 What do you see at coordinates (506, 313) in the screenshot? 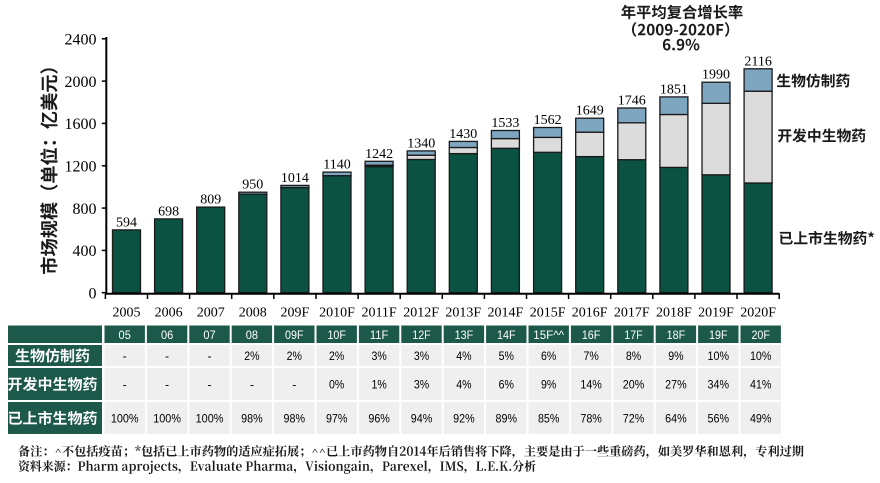
I see `svg-text: 2014F` at bounding box center [506, 313].